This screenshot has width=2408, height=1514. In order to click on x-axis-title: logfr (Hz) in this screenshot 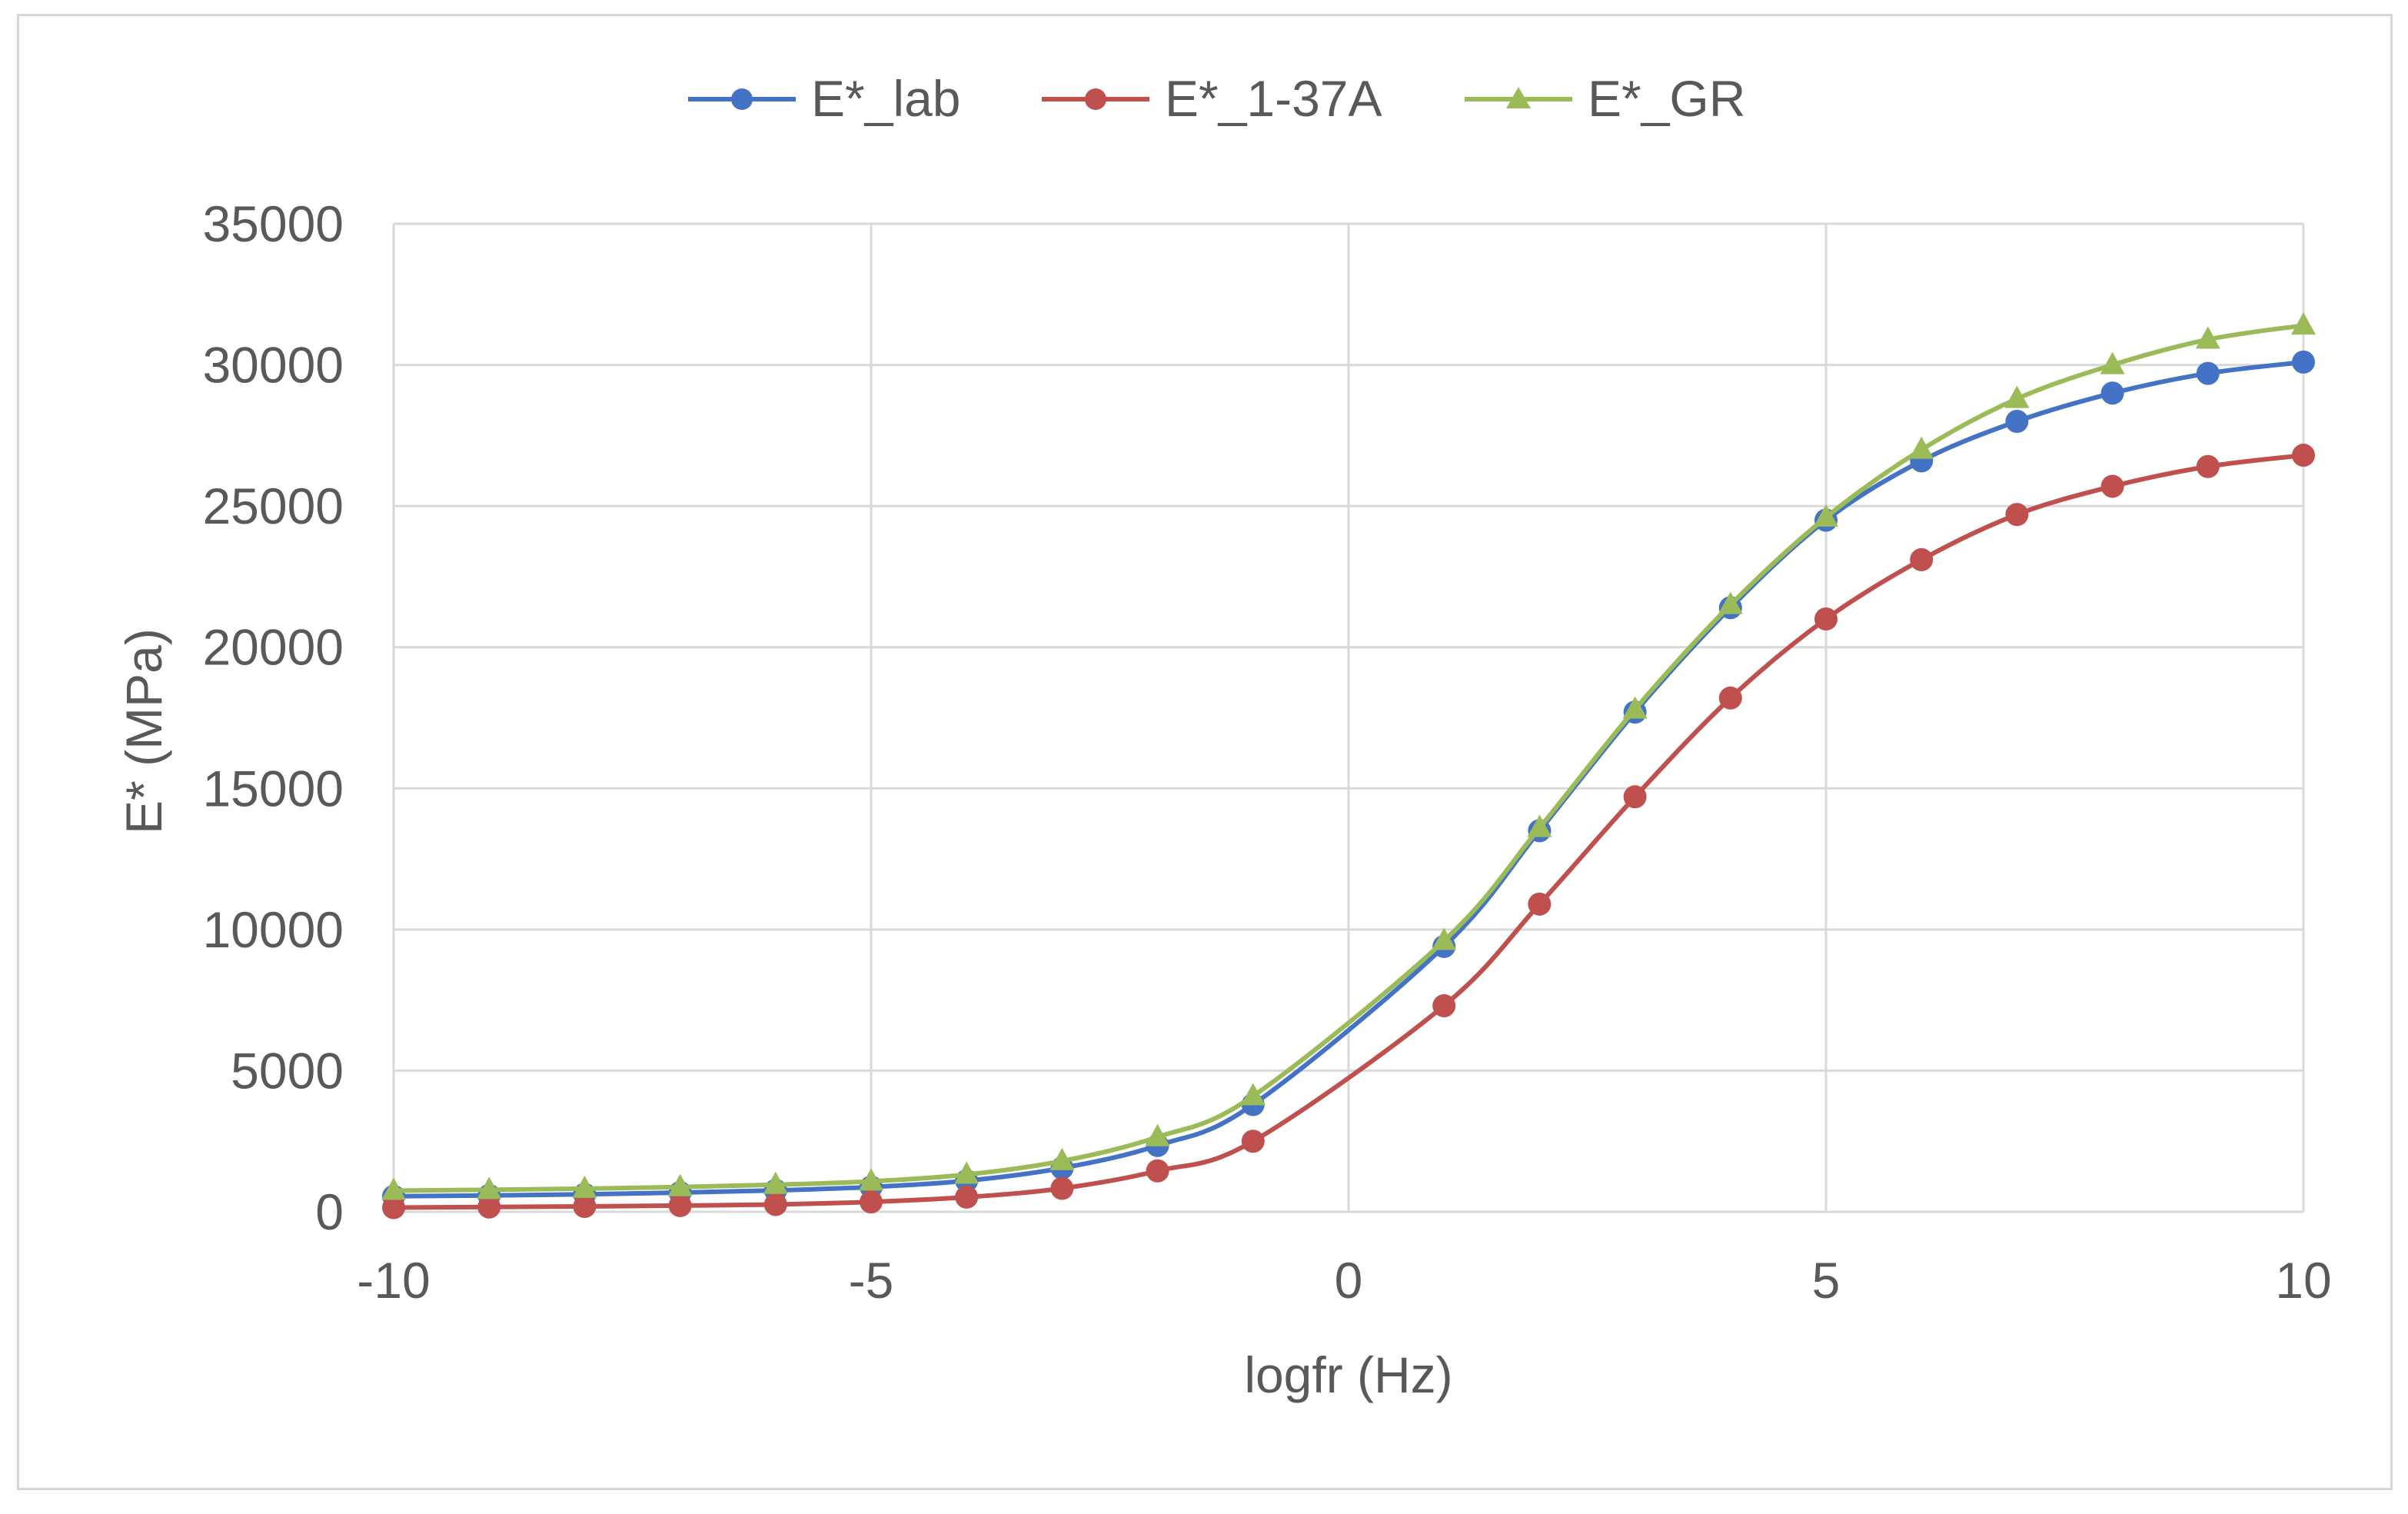, I will do `click(1348, 1374)`.